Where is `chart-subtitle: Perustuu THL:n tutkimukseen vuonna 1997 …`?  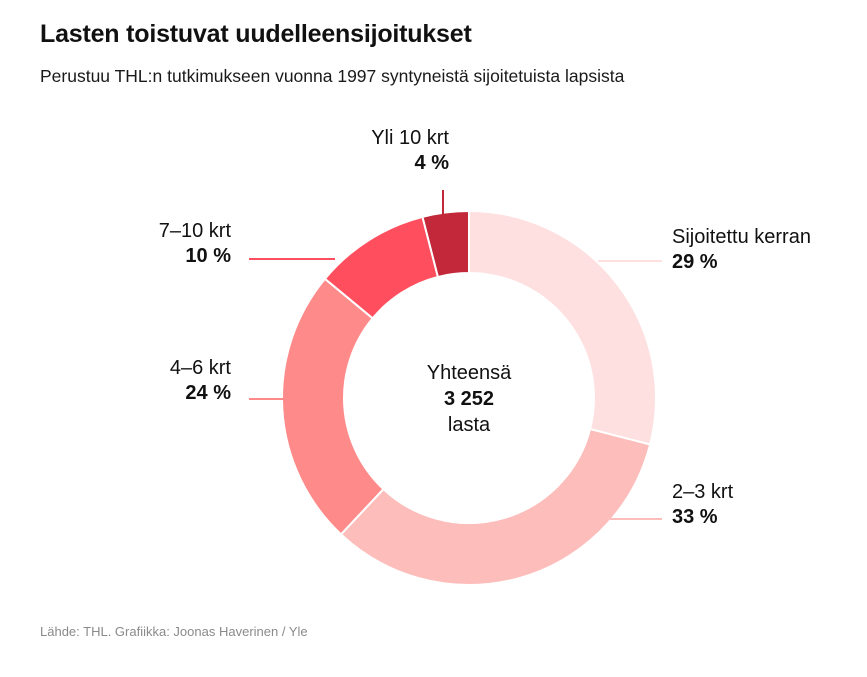 chart-subtitle: Perustuu THL:n tutkimukseen vuonna 1997 … is located at coordinates (332, 76).